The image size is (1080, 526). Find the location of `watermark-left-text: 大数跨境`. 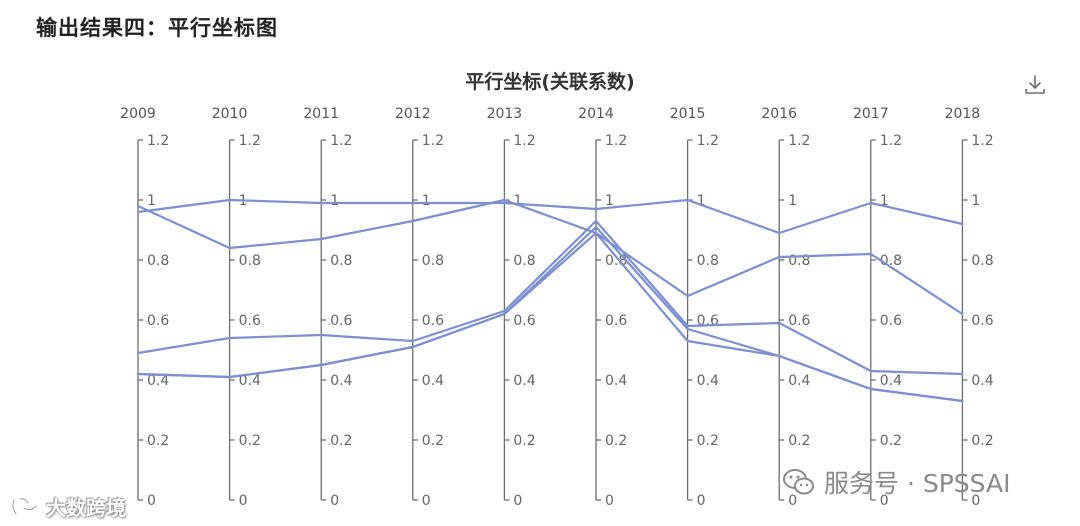

watermark-left-text: 大数跨境 is located at coordinates (86, 508).